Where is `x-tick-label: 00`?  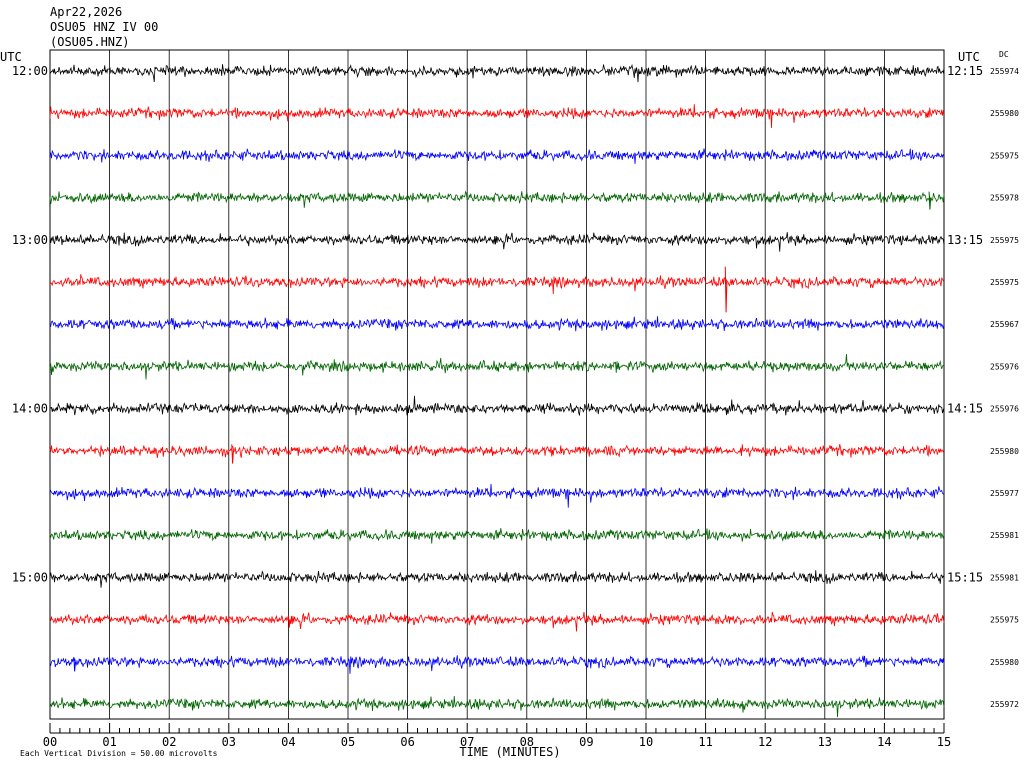
x-tick-label: 00 is located at coordinates (50, 742).